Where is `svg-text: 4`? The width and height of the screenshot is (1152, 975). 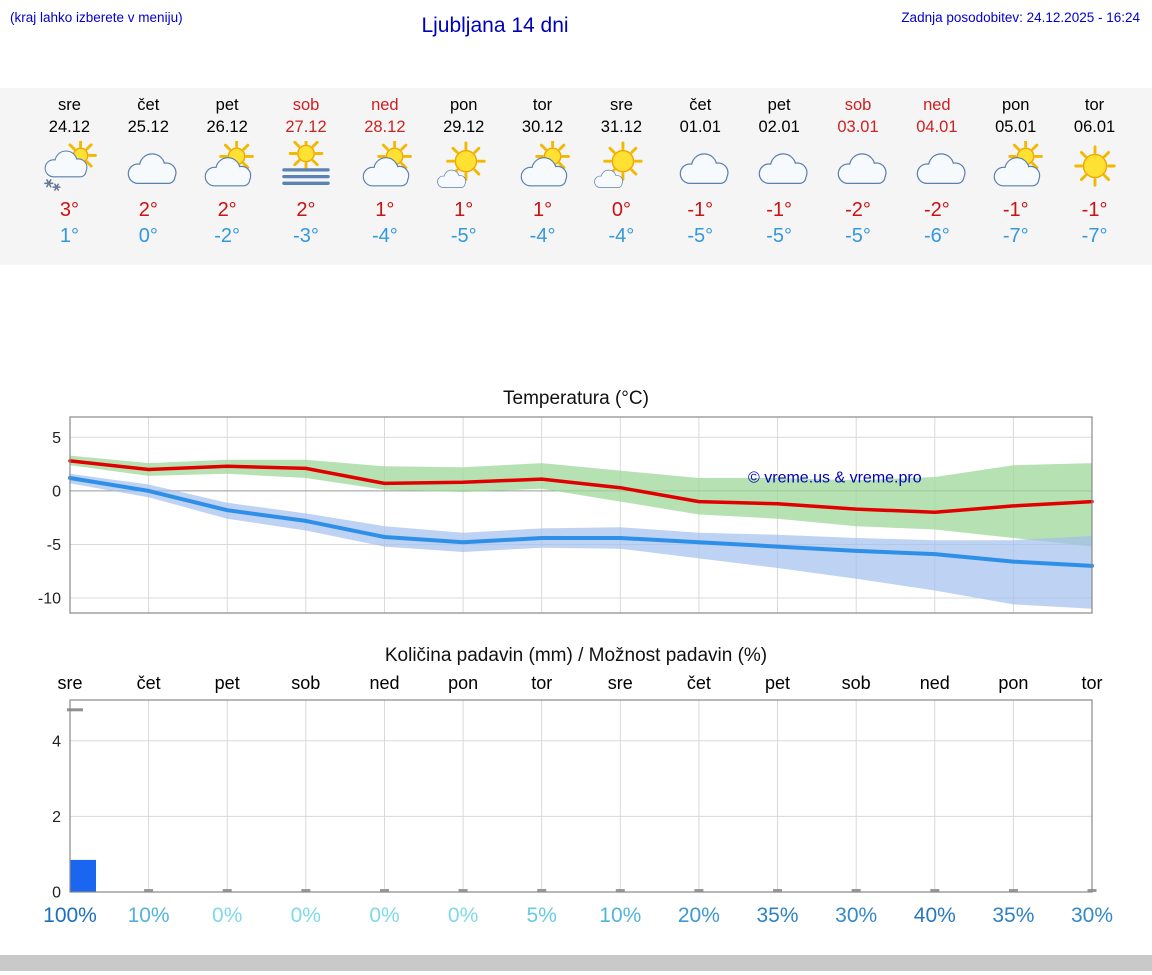
svg-text: 4 is located at coordinates (56, 741).